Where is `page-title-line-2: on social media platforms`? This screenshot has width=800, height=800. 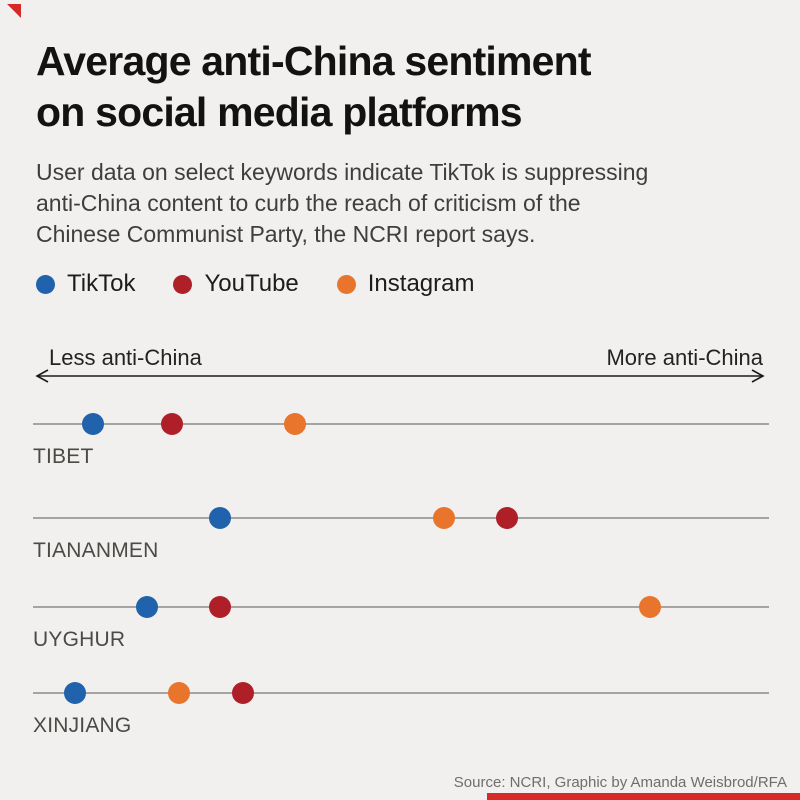
page-title-line-2: on social media platforms is located at coordinates (279, 112).